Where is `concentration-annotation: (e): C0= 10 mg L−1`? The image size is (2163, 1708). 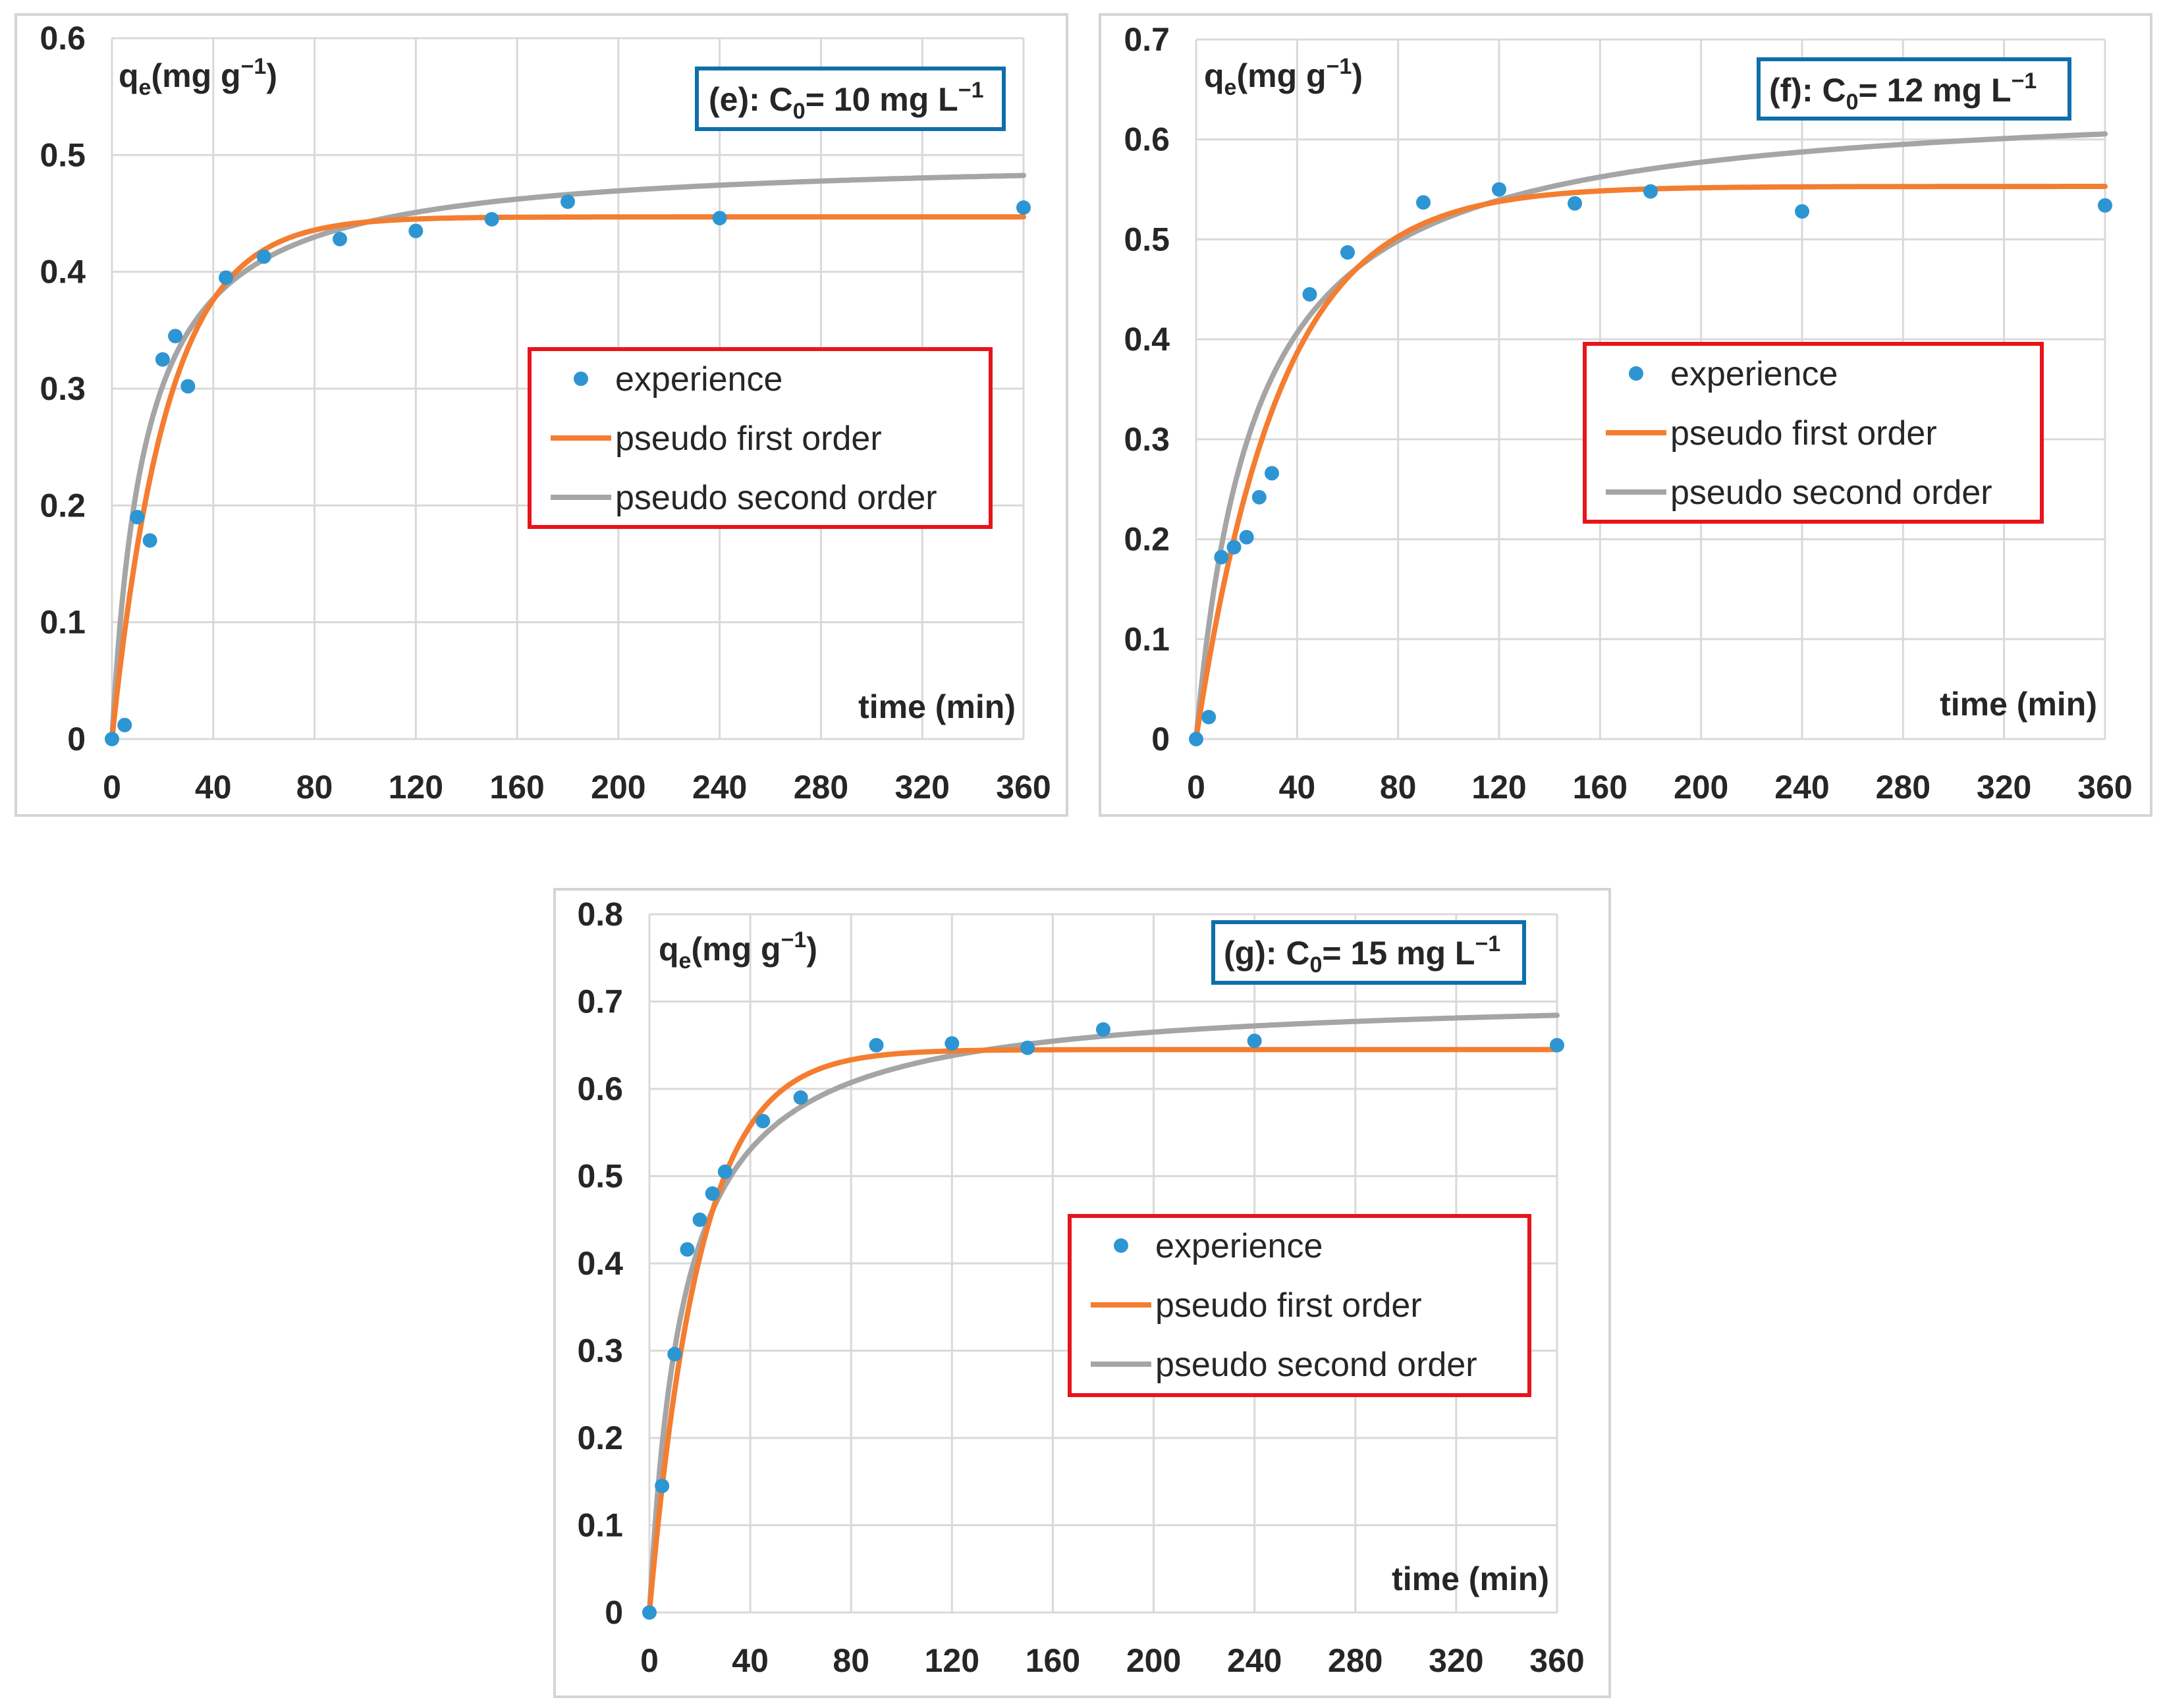 concentration-annotation: (e): C0= 10 mg L−1 is located at coordinates (846, 101).